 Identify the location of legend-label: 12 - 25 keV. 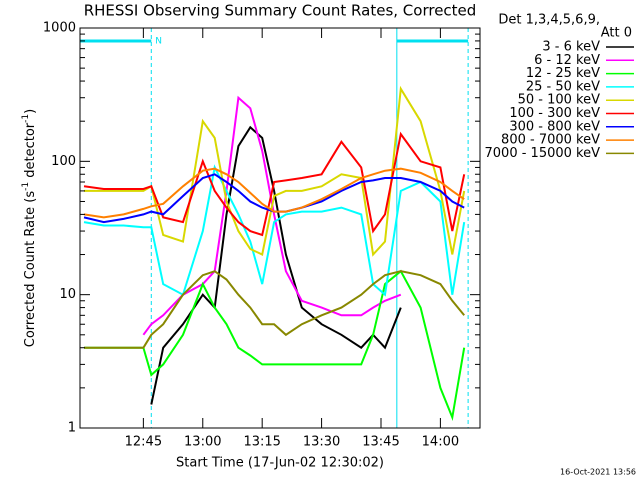
(563, 73).